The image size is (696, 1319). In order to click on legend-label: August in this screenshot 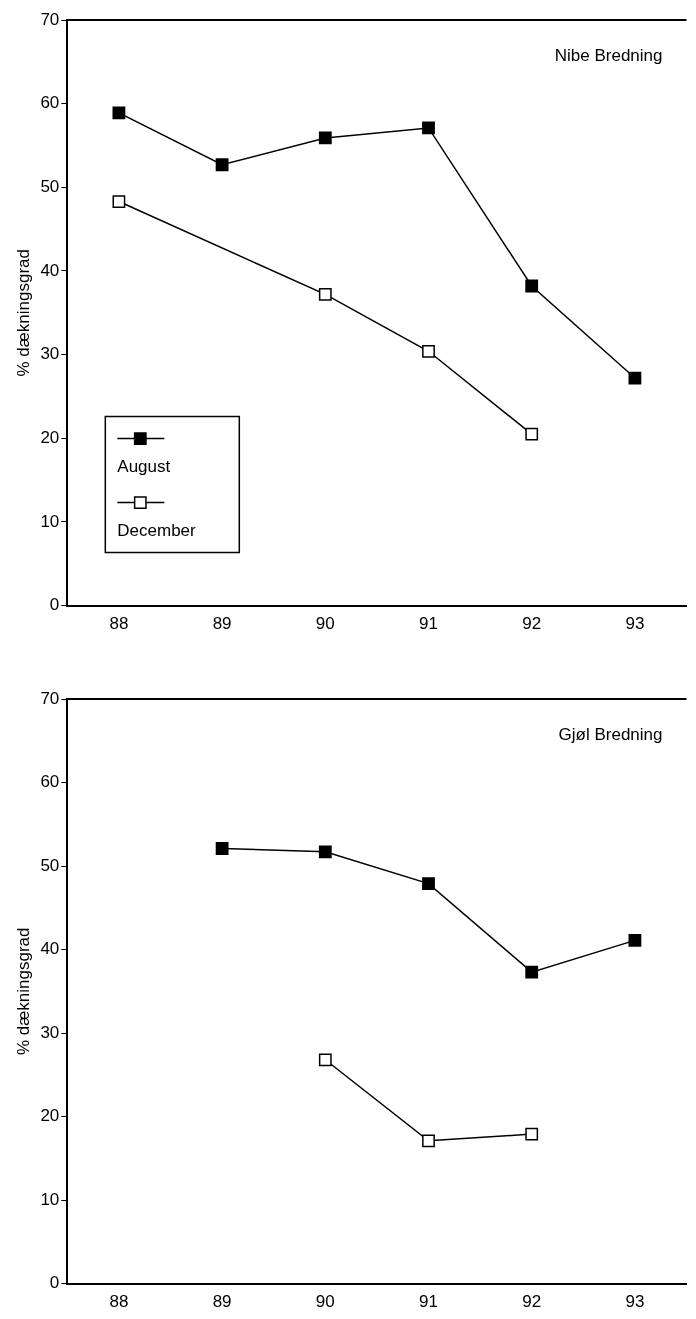, I will do `click(144, 467)`.